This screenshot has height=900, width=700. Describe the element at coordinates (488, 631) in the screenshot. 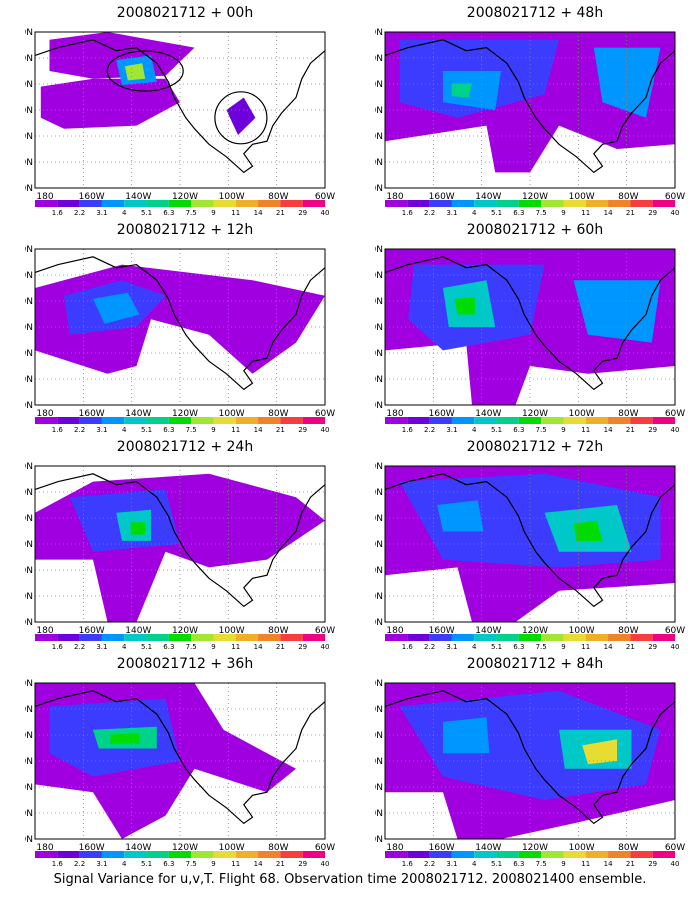

I see `lon-tick-label: 140W` at that location.